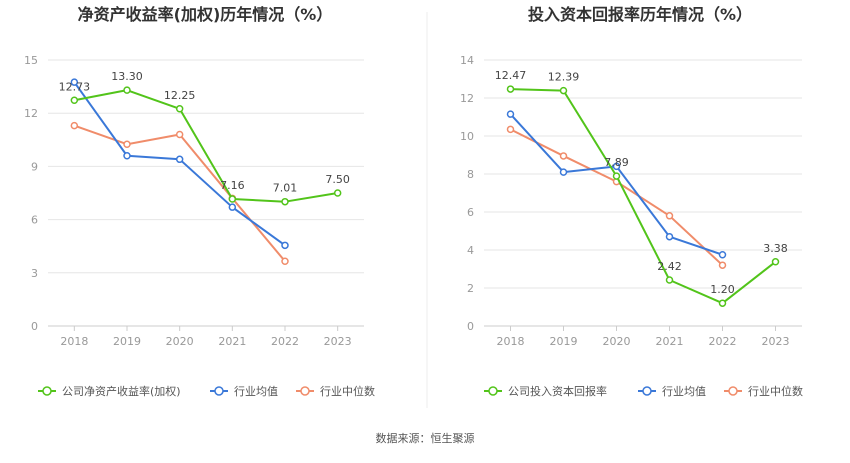  I want to click on data-label: 7.16, so click(232, 185).